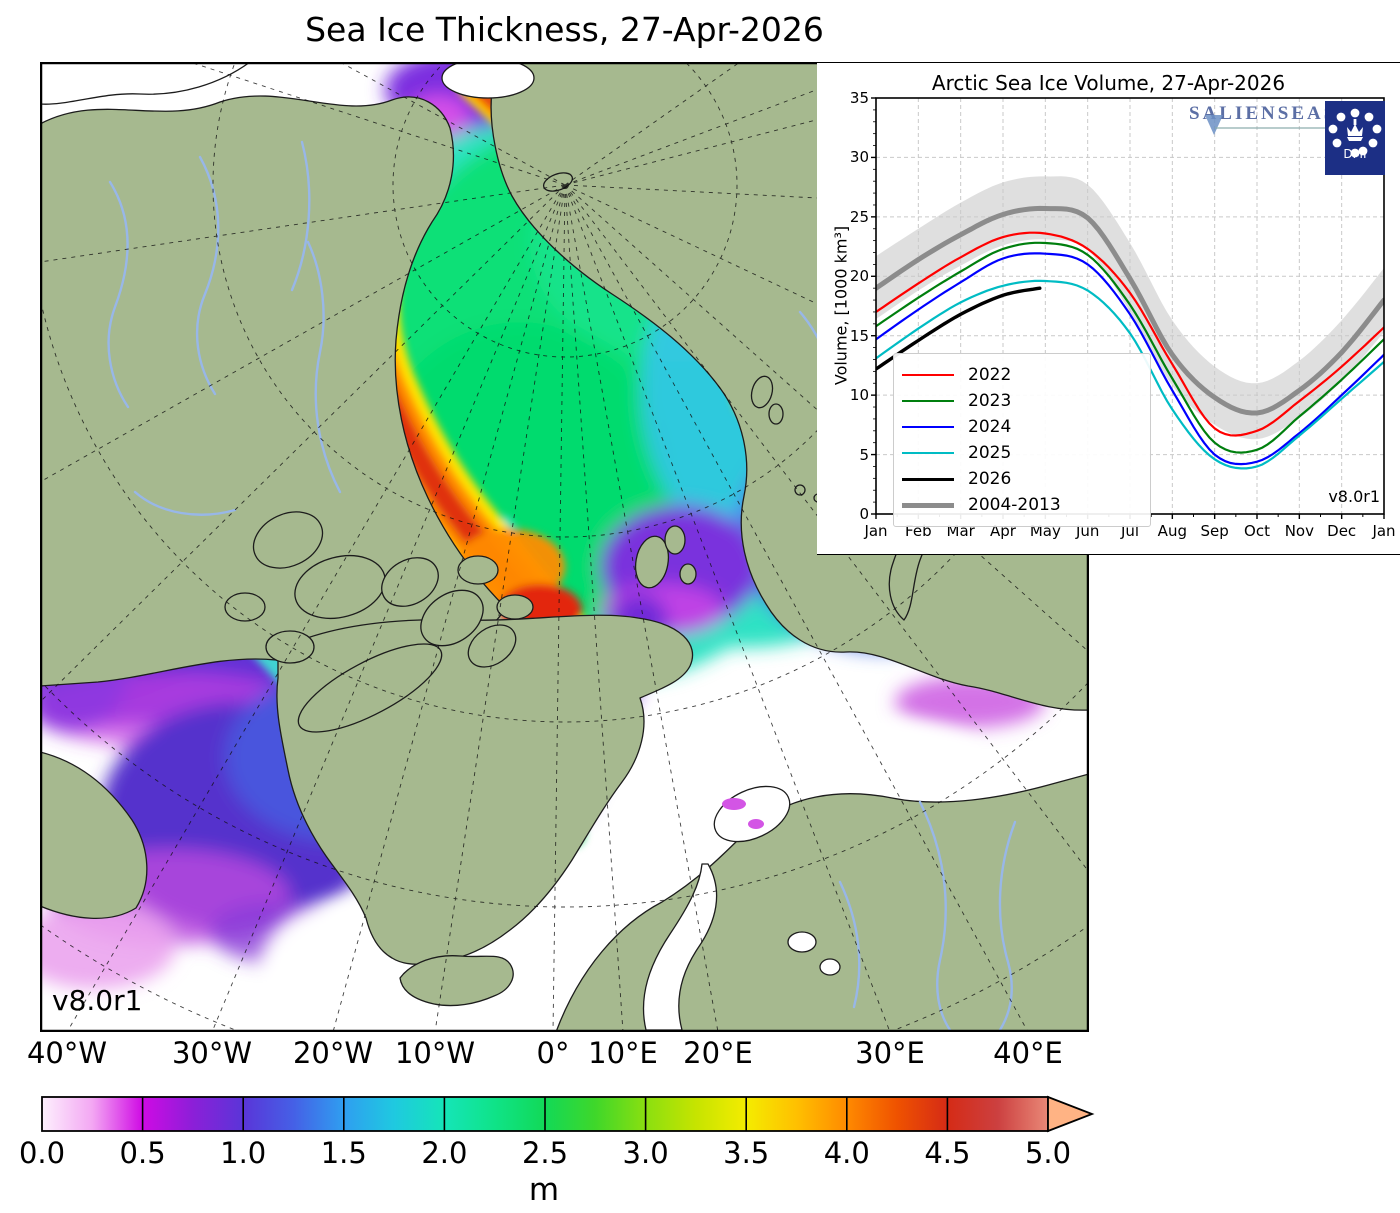 The width and height of the screenshot is (1400, 1213). Describe the element at coordinates (545, 1153) in the screenshot. I see `colorbar-tick-label: 2.5` at that location.